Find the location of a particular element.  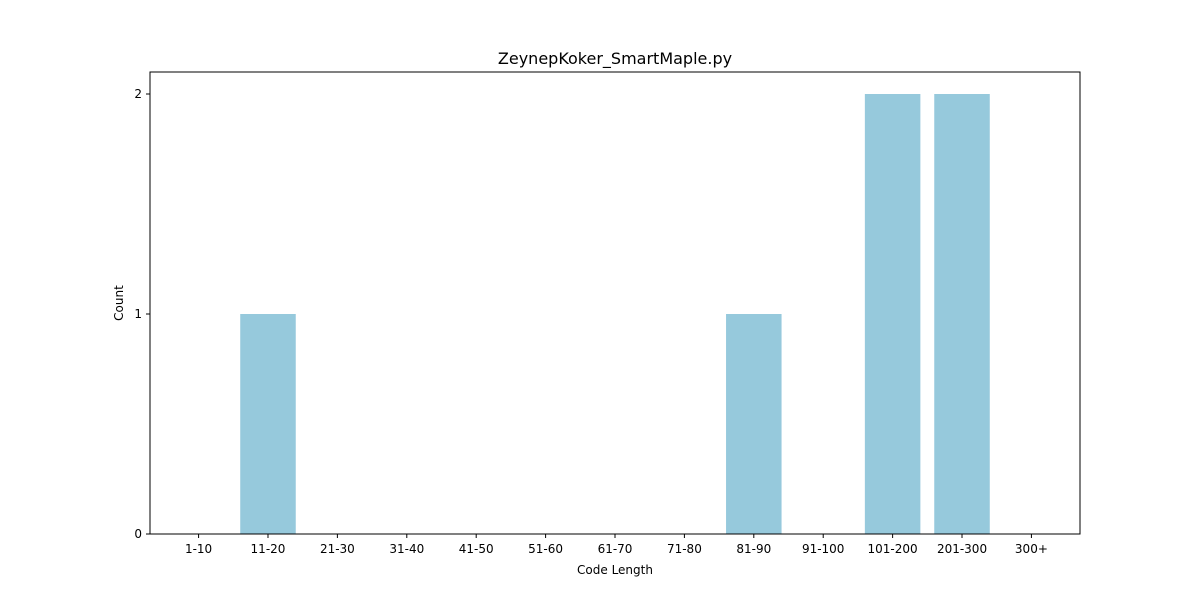

x-tick-label: 41-50 is located at coordinates (476, 549).